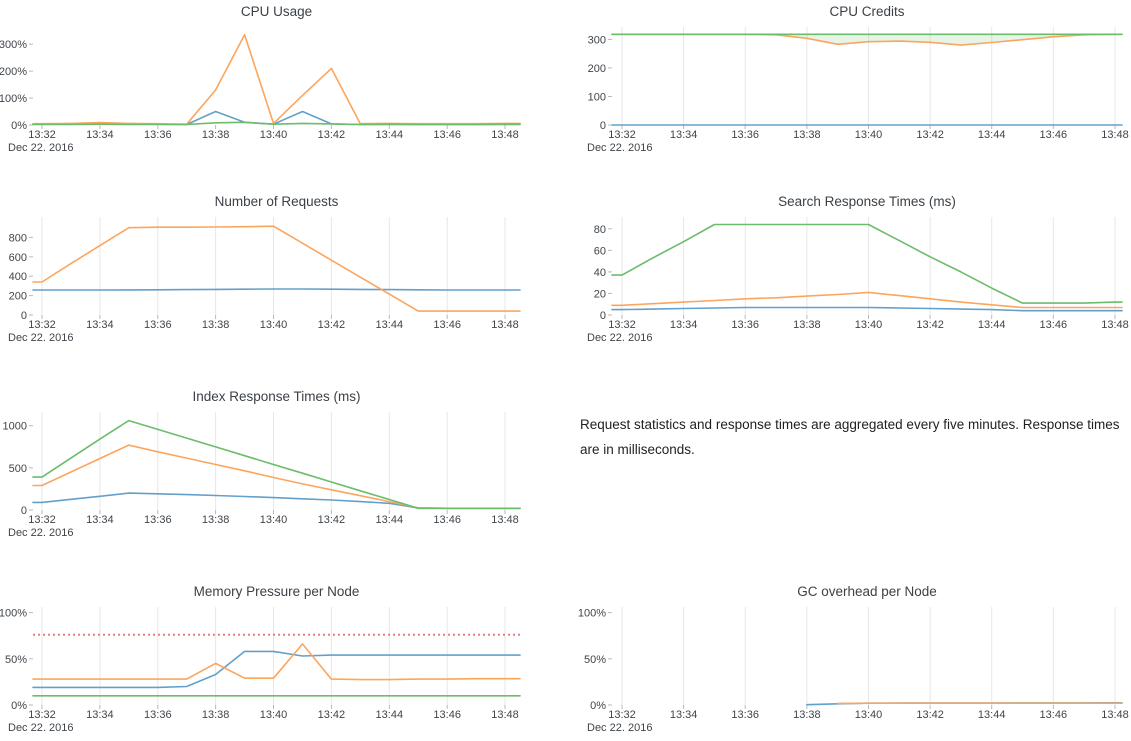  What do you see at coordinates (18, 277) in the screenshot?
I see `svg-text: 400` at bounding box center [18, 277].